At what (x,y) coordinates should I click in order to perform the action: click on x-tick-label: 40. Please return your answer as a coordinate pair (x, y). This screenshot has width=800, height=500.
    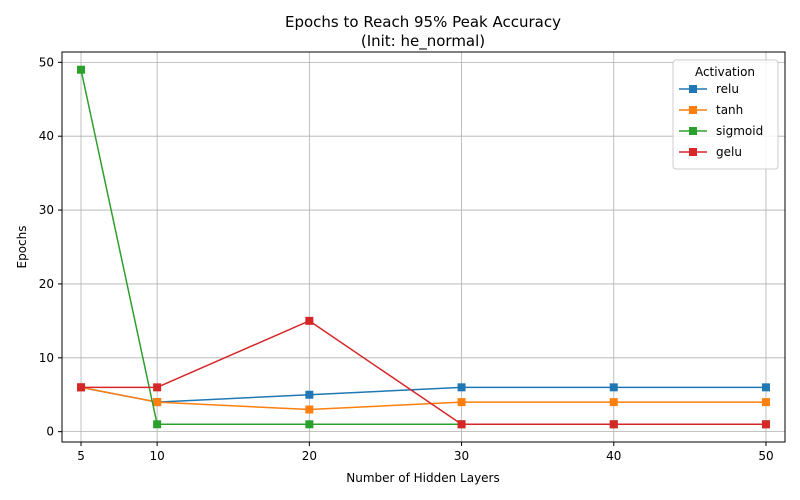
    Looking at the image, I should click on (613, 456).